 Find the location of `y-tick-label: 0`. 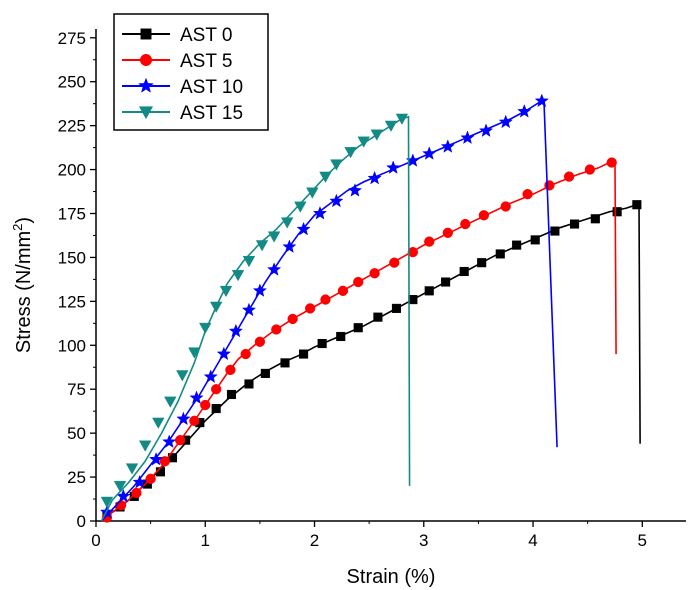

y-tick-label: 0 is located at coordinates (81, 521).